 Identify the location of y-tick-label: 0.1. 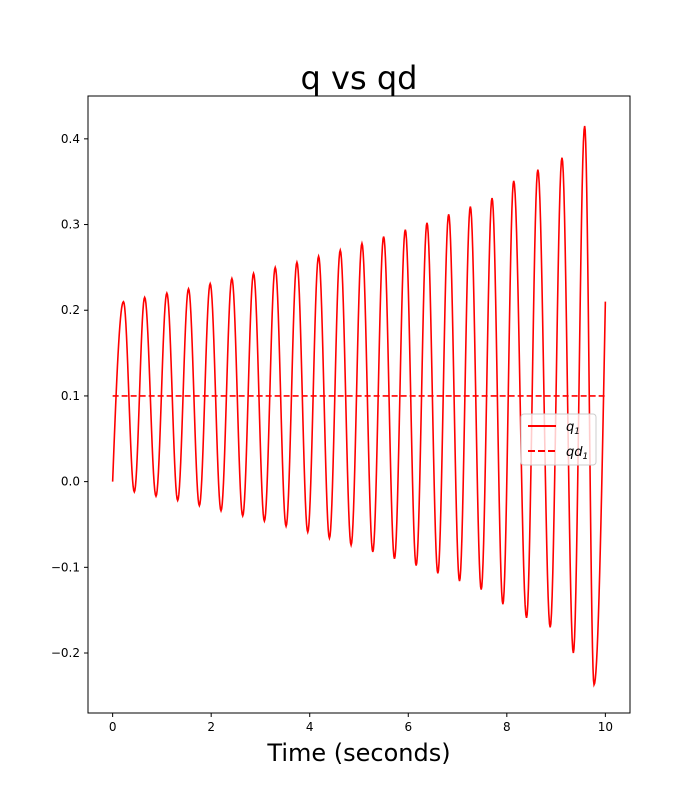
(70, 396).